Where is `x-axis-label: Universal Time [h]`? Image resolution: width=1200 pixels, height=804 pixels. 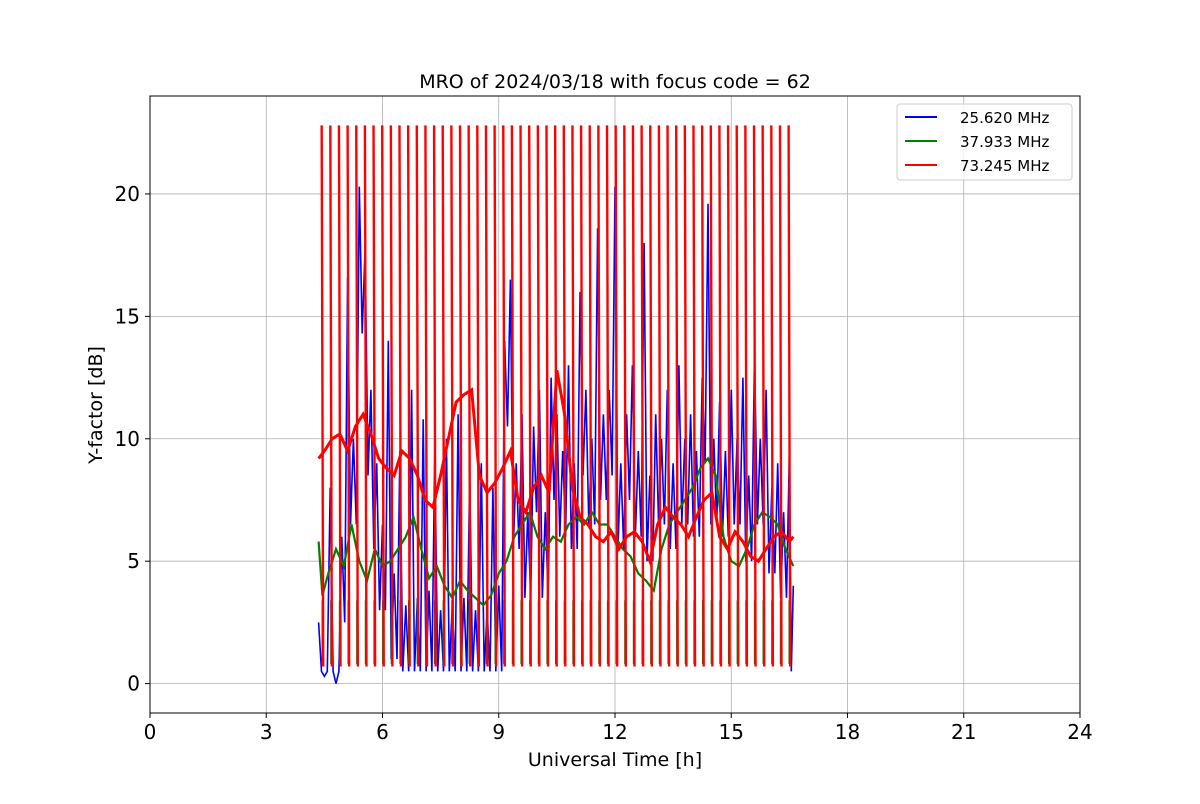 x-axis-label: Universal Time [h] is located at coordinates (615, 760).